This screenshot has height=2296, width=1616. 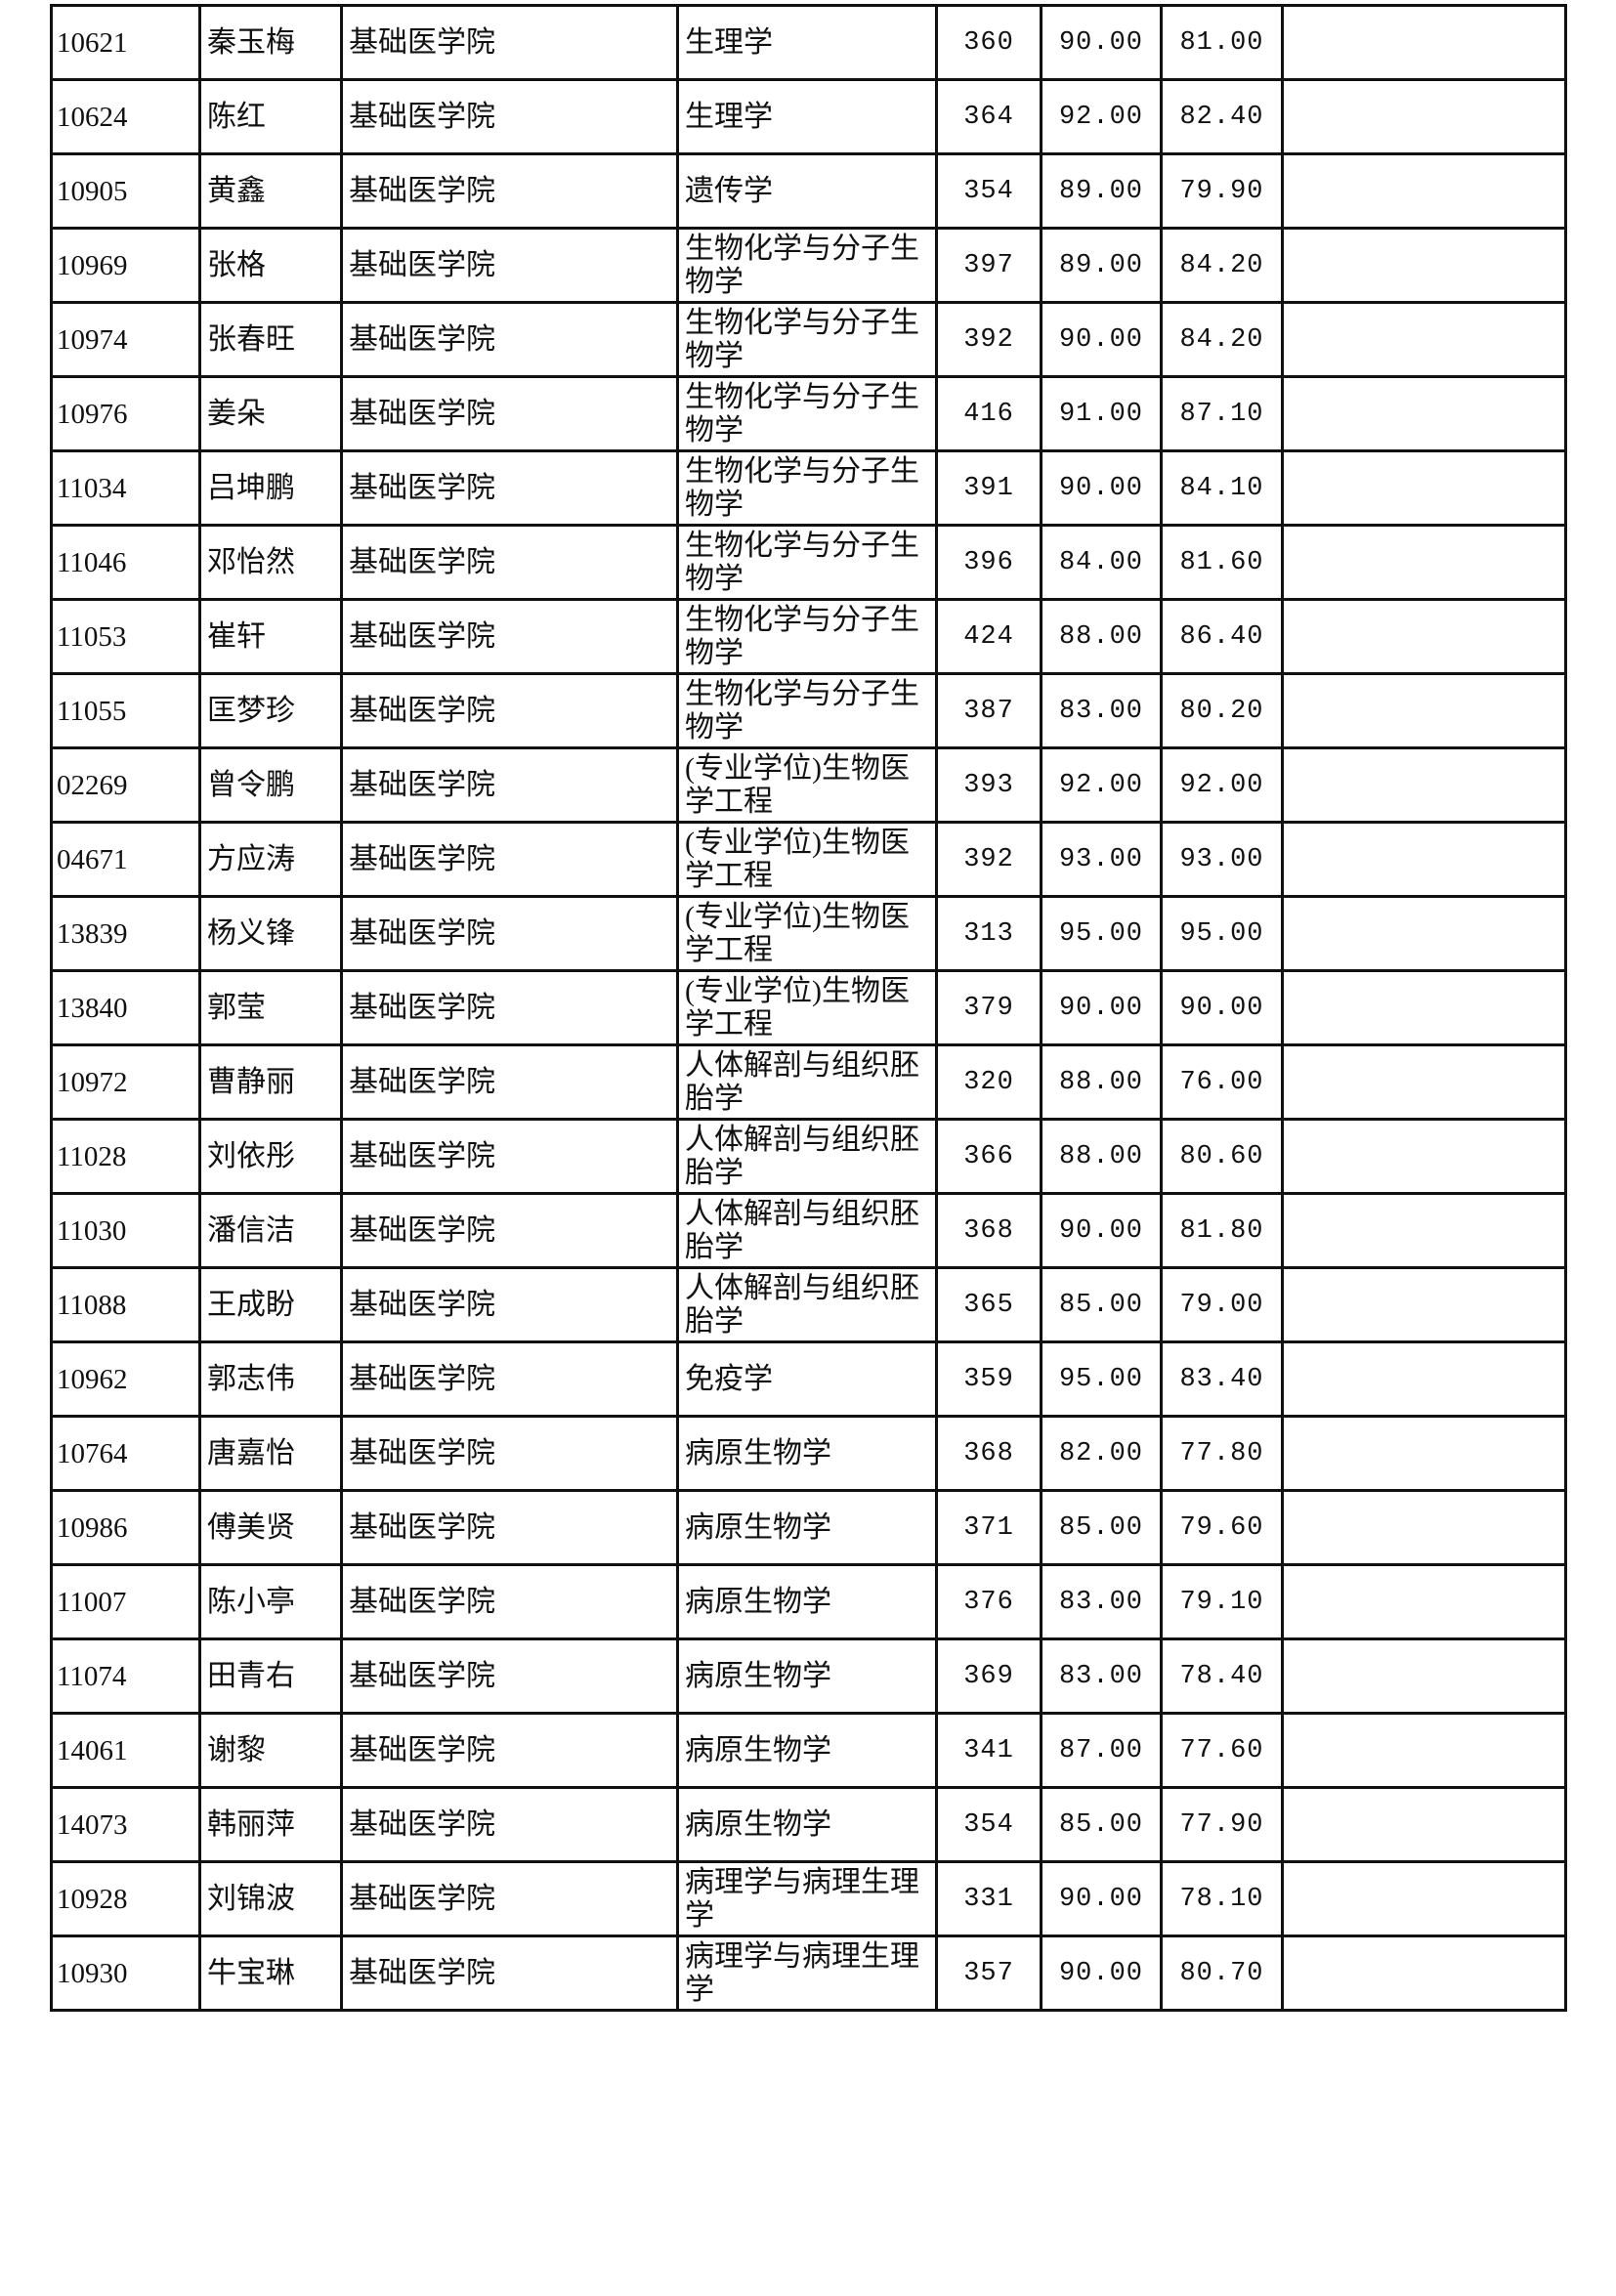 What do you see at coordinates (270, 934) in the screenshot?
I see `name-cell: 杨义锋` at bounding box center [270, 934].